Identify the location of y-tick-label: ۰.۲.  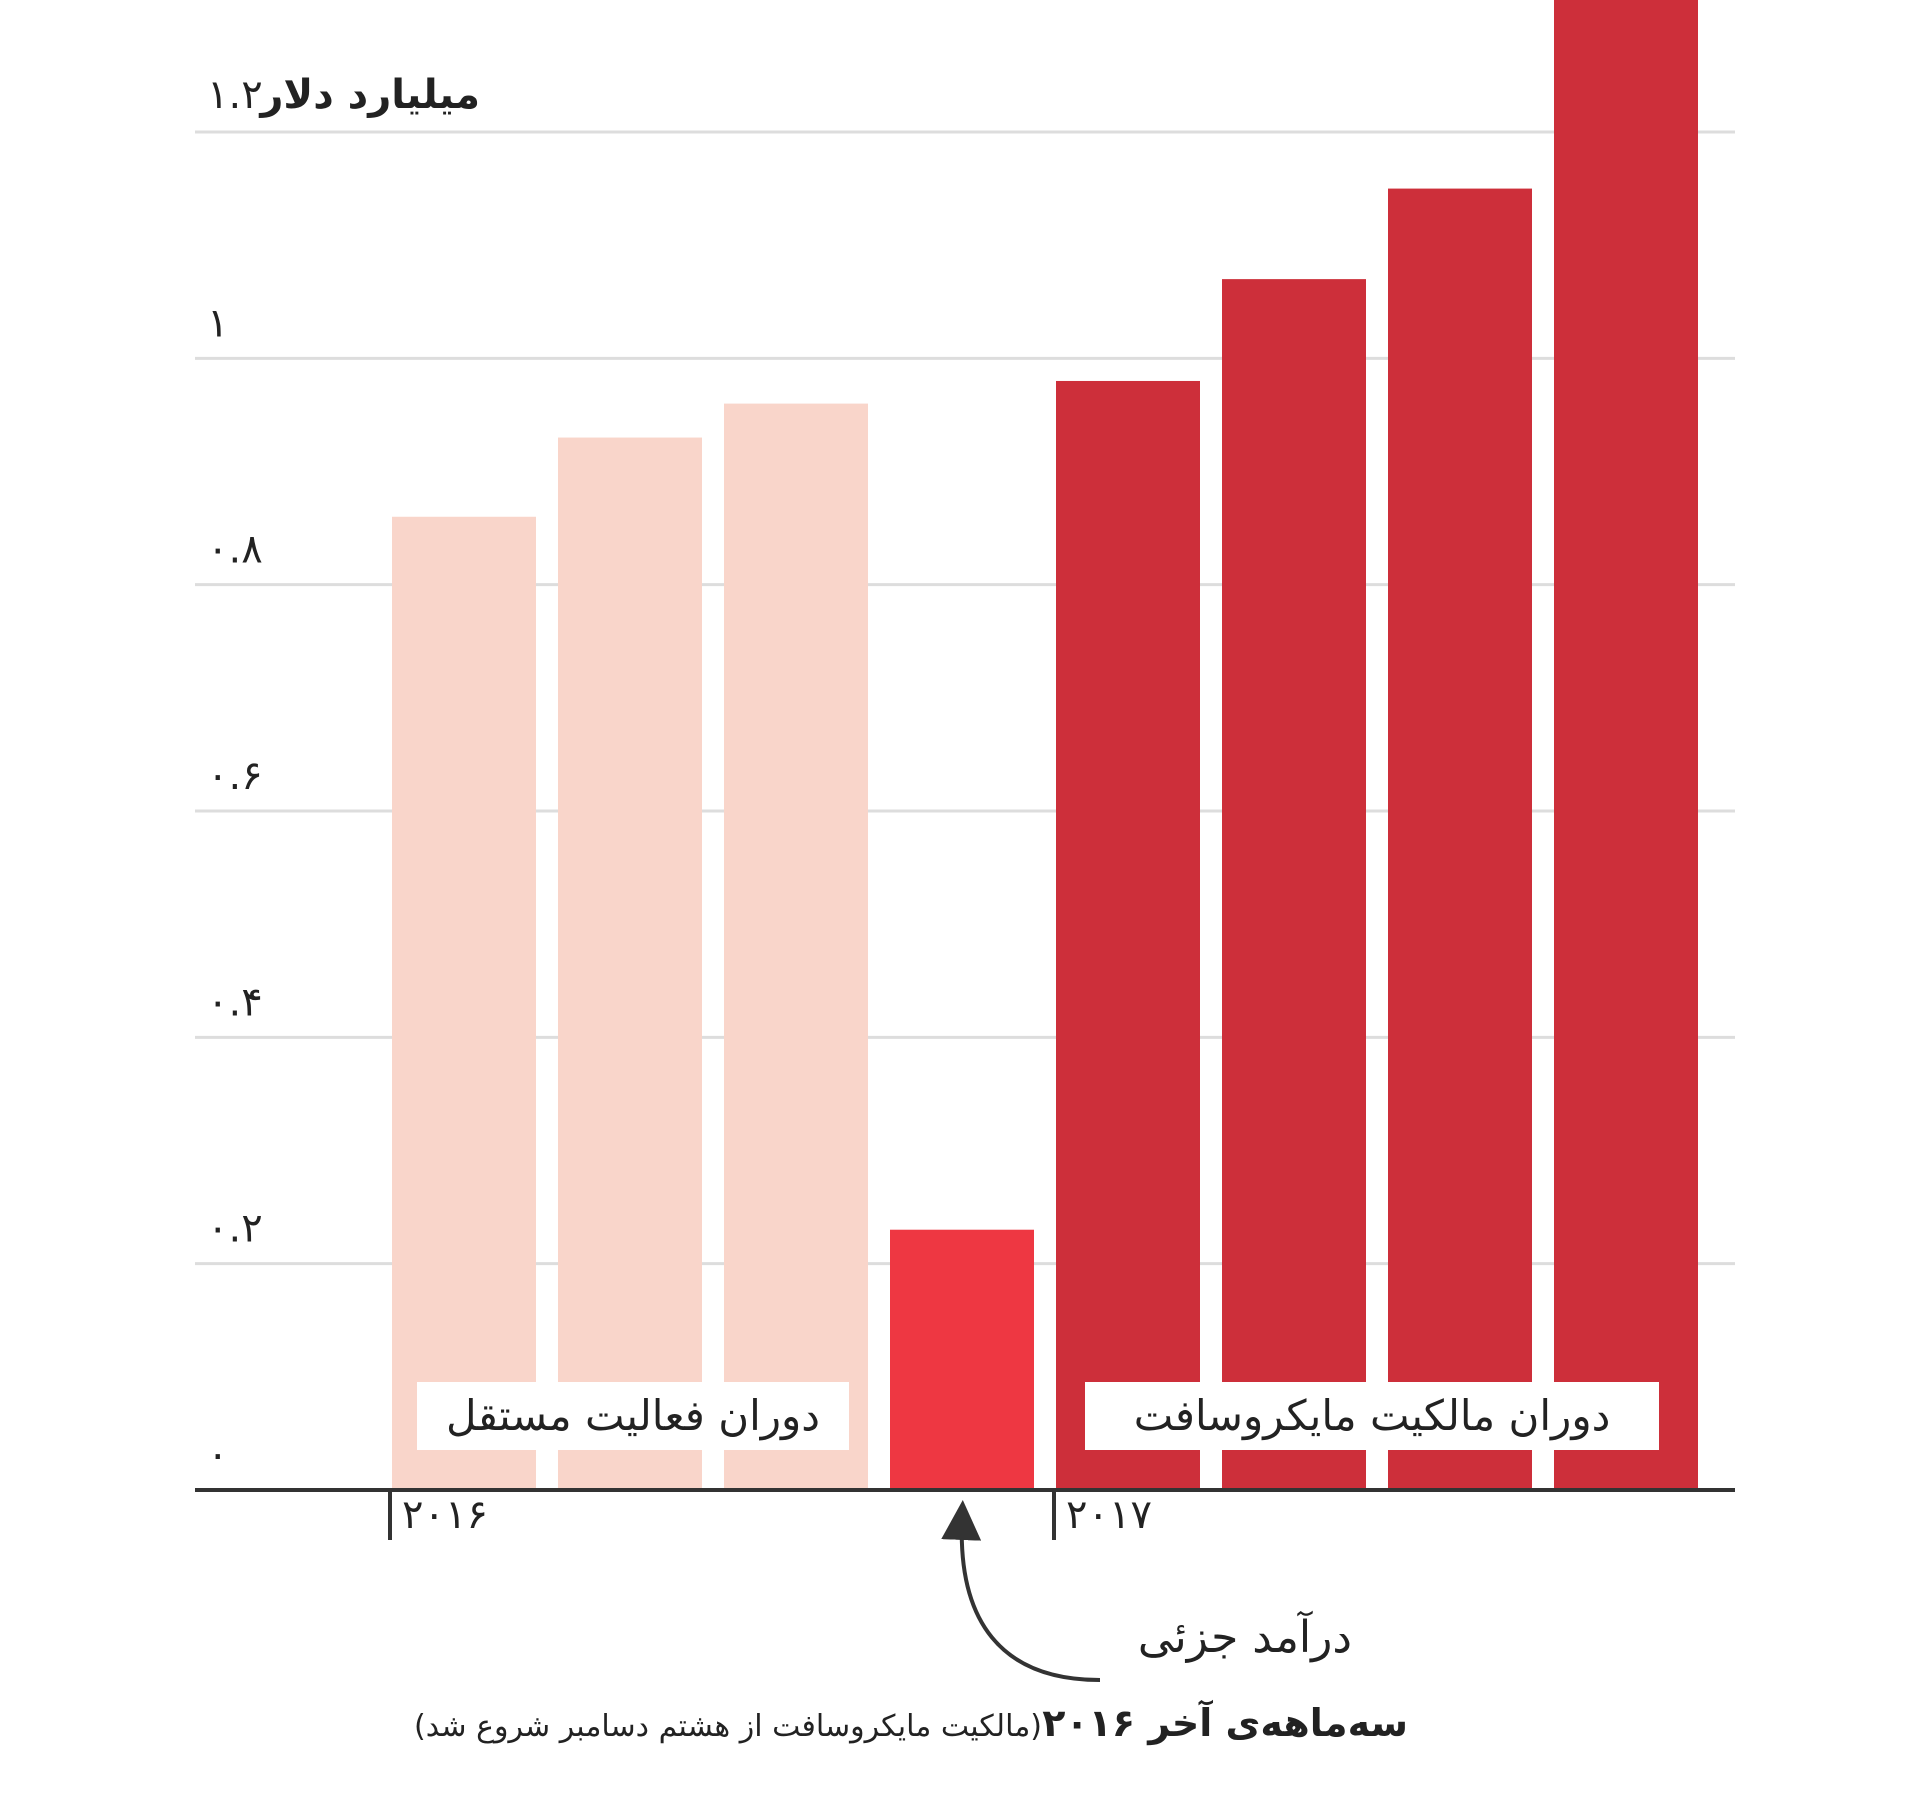
(235, 1229).